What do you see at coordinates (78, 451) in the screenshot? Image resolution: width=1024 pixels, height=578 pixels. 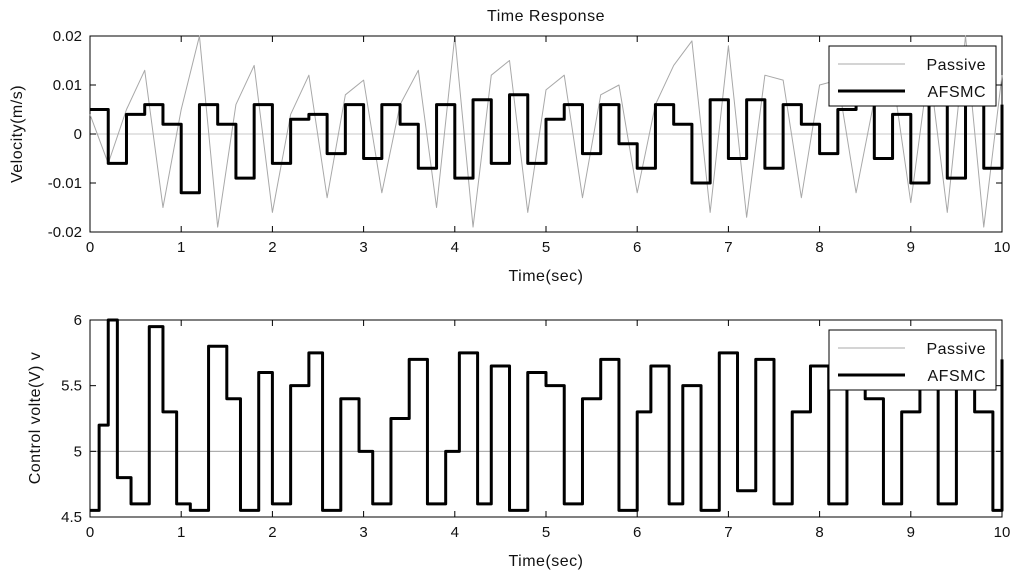 I see `y-tick-label: 5` at bounding box center [78, 451].